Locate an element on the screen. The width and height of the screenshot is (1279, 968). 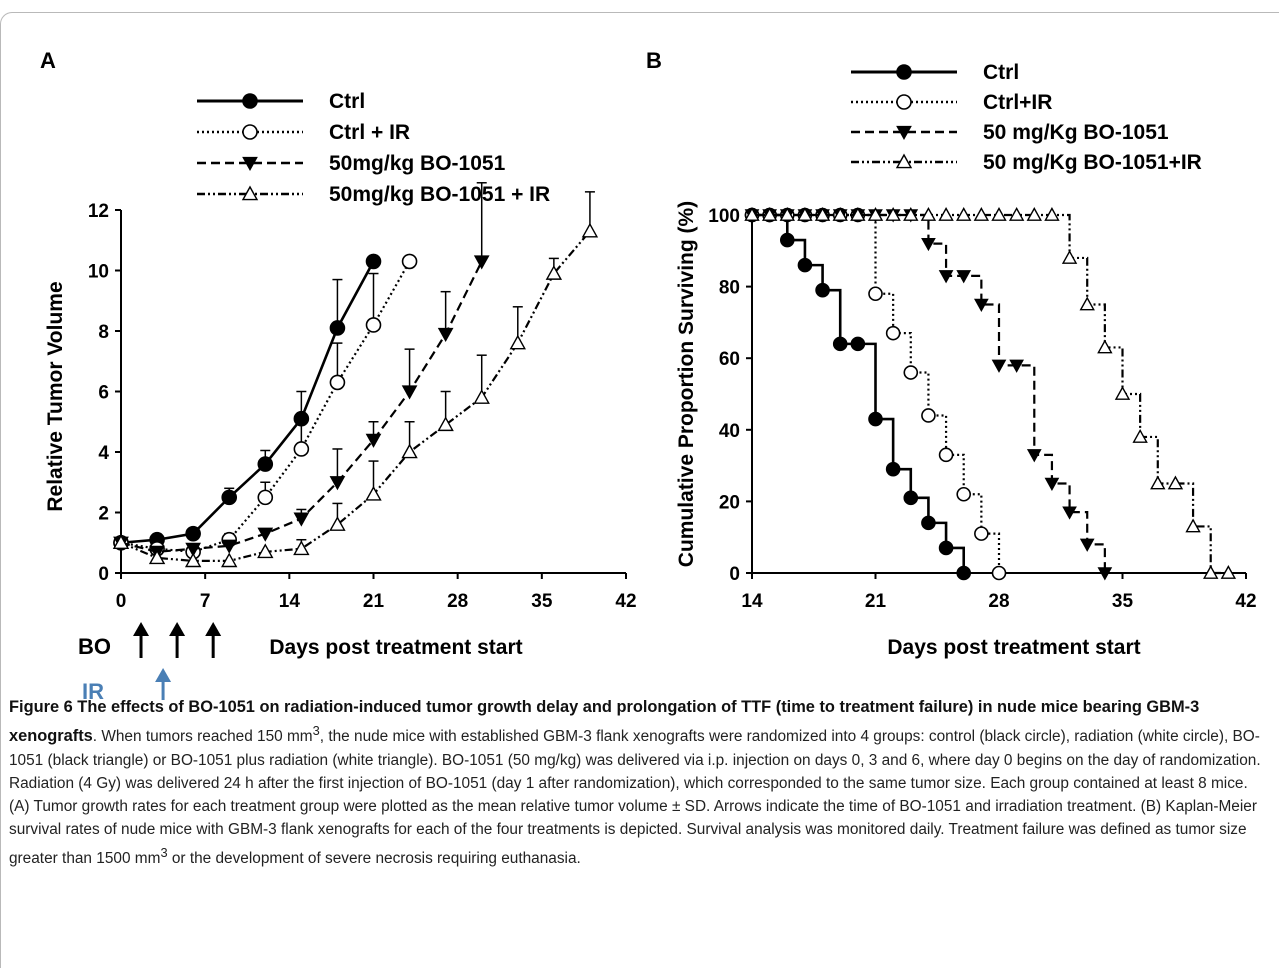
a-legend-label: 50mg/kg BO-1051 is located at coordinates (417, 163).